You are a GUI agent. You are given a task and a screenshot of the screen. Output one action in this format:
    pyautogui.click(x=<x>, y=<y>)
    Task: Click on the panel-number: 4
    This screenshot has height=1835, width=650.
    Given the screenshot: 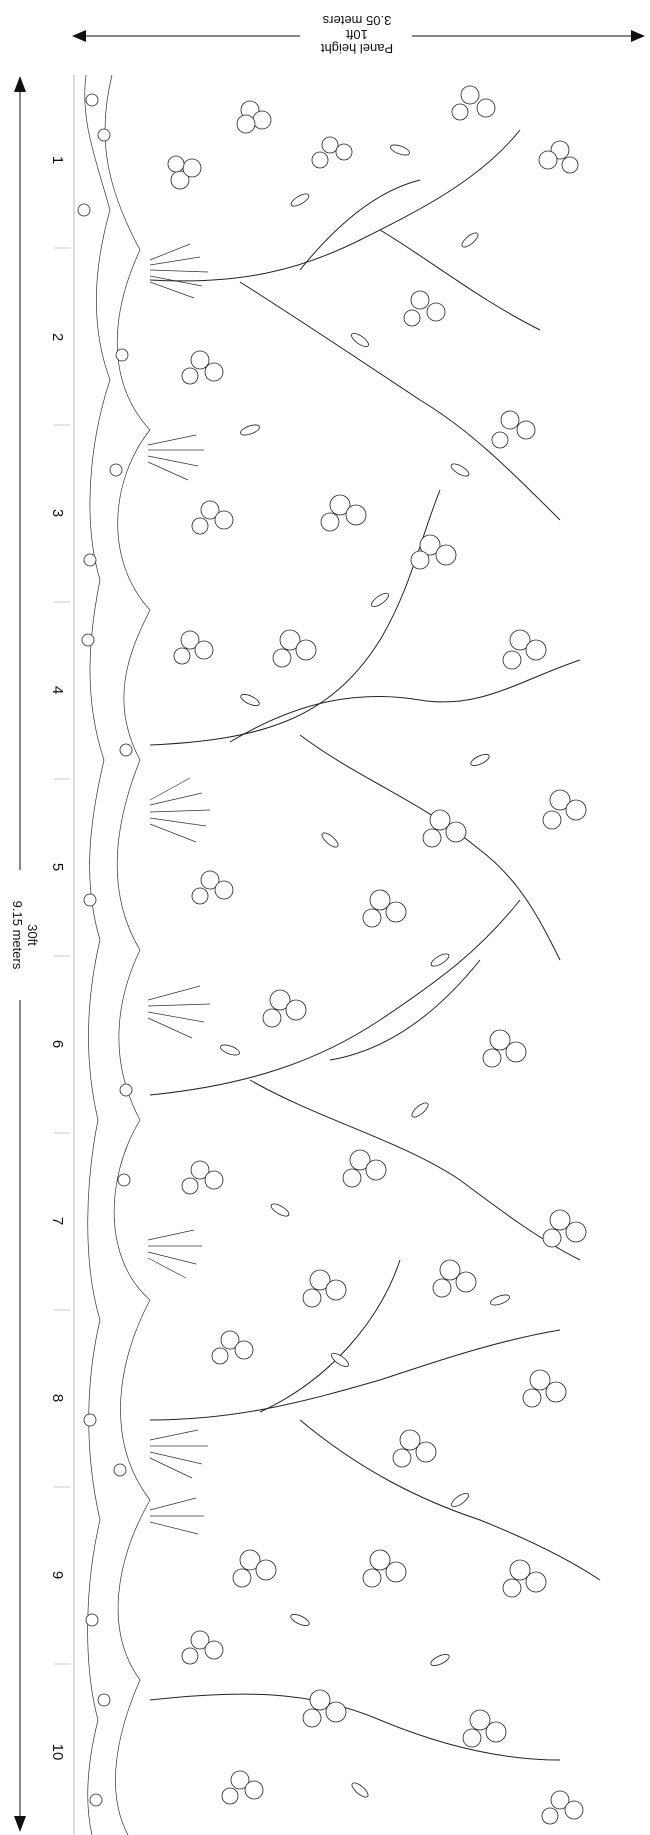 What is the action you would take?
    pyautogui.click(x=57, y=690)
    